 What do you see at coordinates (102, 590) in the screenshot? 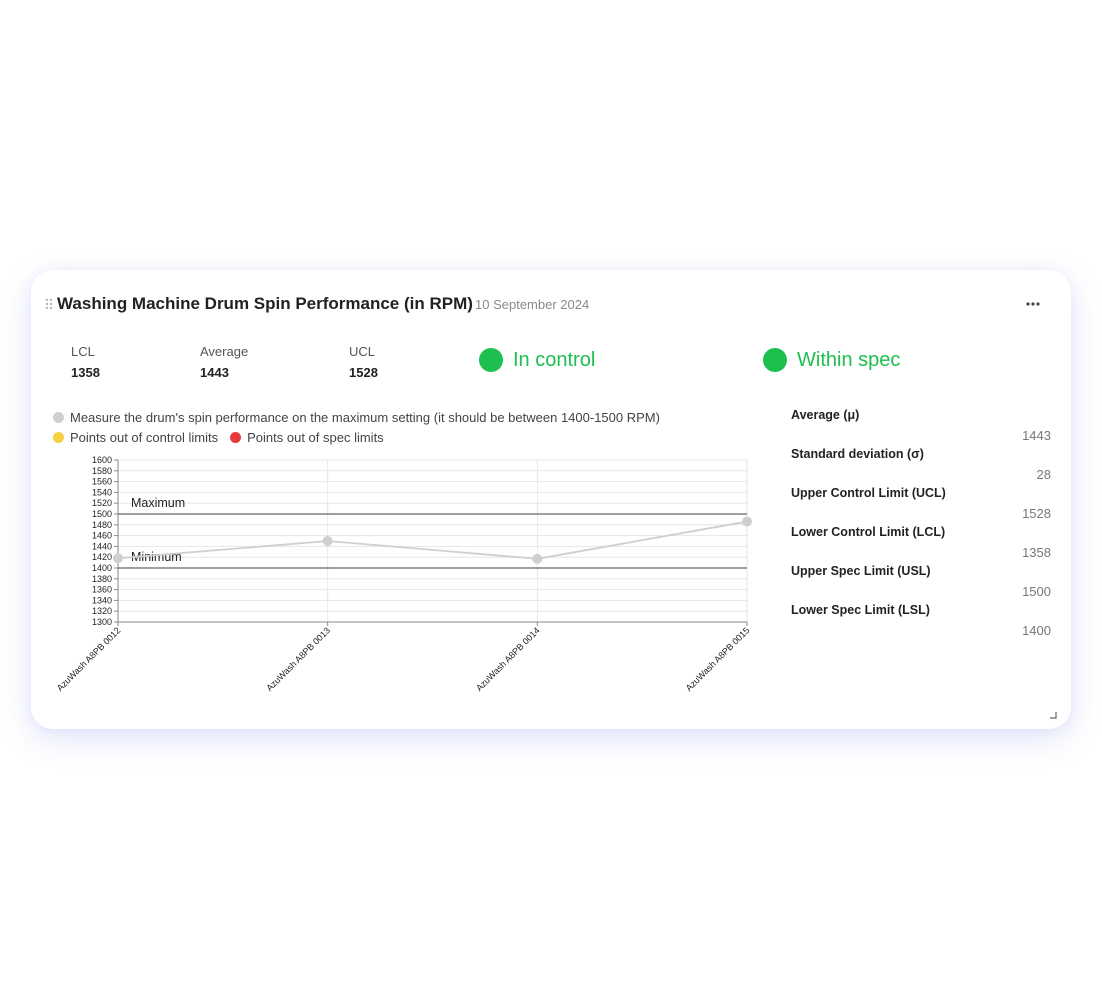
I see `y-tick-label: 1360` at bounding box center [102, 590].